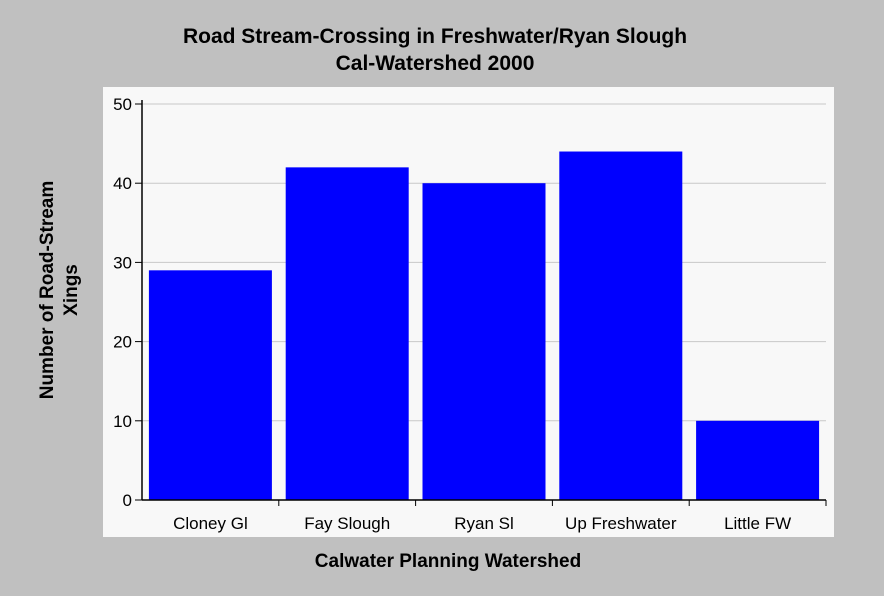  Describe the element at coordinates (122, 183) in the screenshot. I see `y-tick-label-4: 40` at that location.